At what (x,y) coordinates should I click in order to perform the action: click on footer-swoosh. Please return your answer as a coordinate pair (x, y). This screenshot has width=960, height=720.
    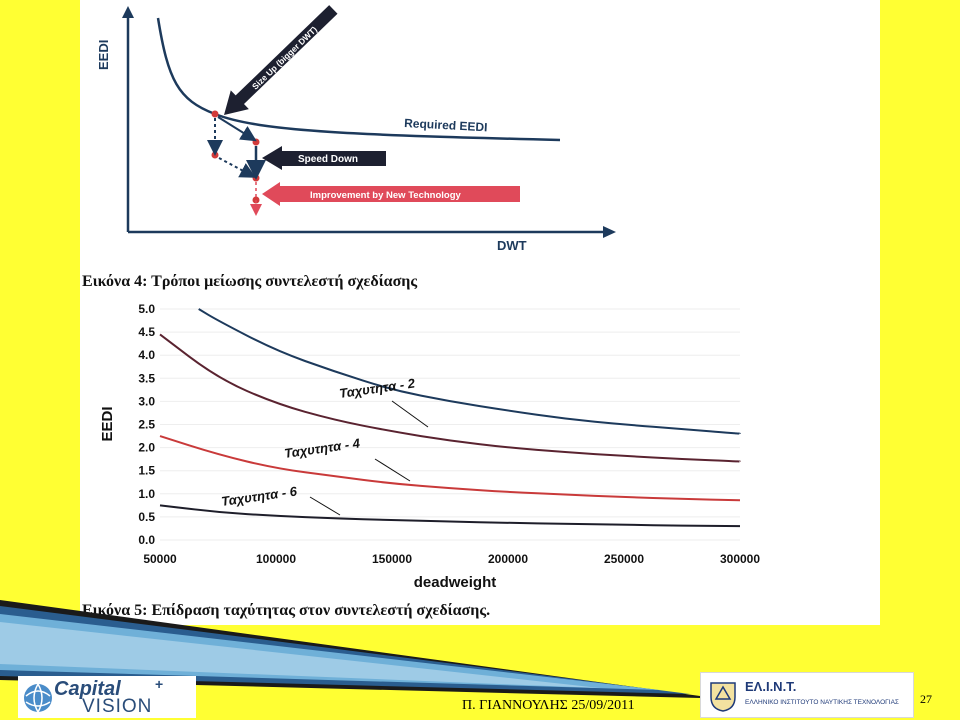
    Looking at the image, I should click on (350, 649).